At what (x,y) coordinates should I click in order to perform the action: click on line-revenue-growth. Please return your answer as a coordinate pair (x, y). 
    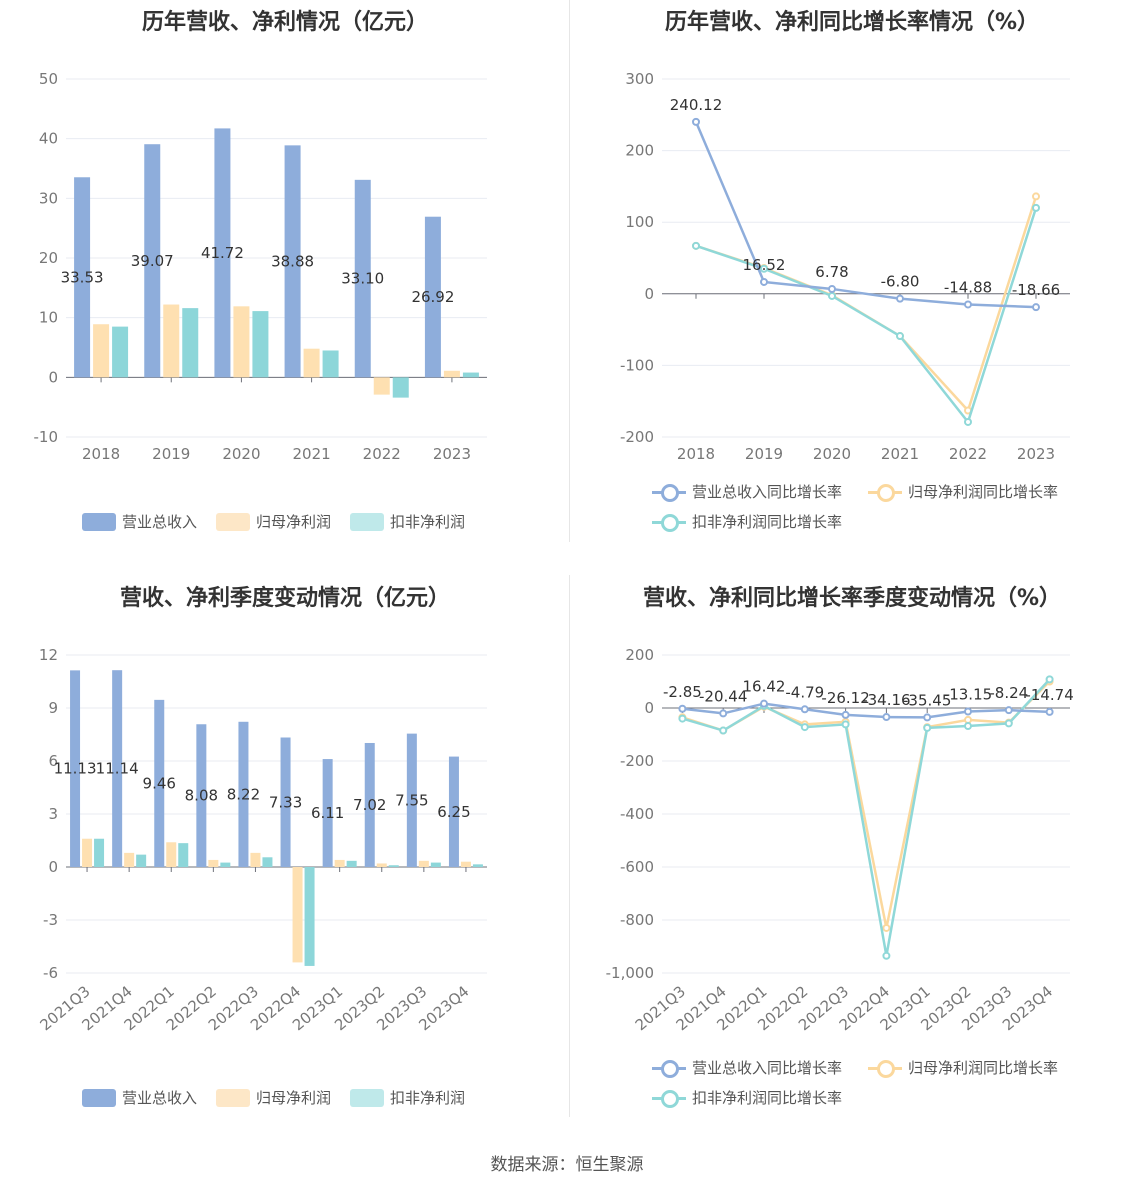
    Looking at the image, I should click on (865, 215).